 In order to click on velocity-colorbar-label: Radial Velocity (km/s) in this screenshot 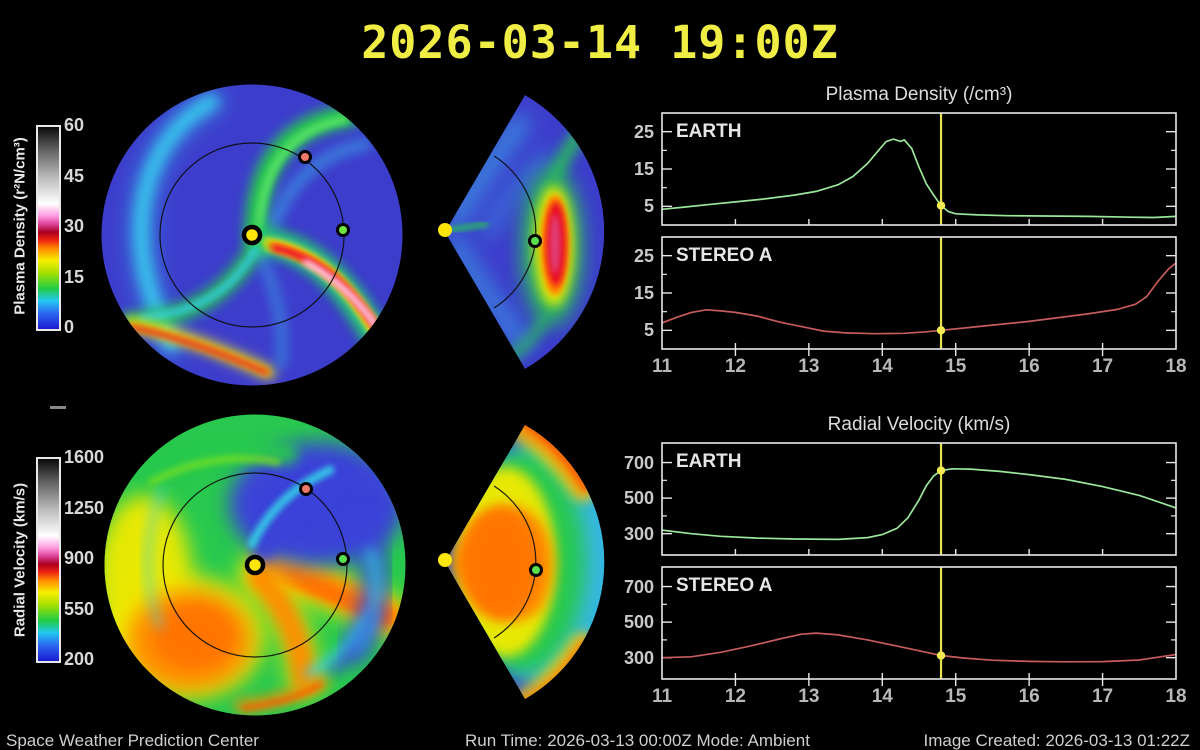, I will do `click(20, 560)`.